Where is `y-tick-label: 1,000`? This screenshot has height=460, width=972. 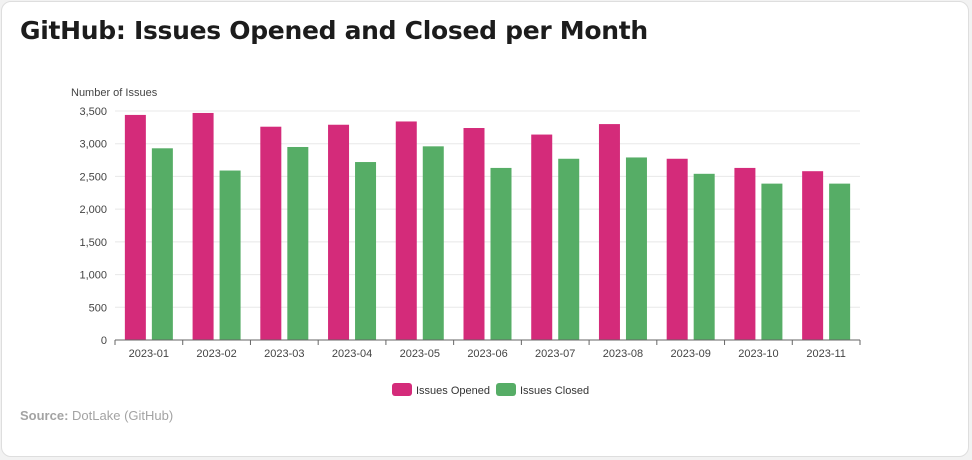
y-tick-label: 1,000 is located at coordinates (93, 276).